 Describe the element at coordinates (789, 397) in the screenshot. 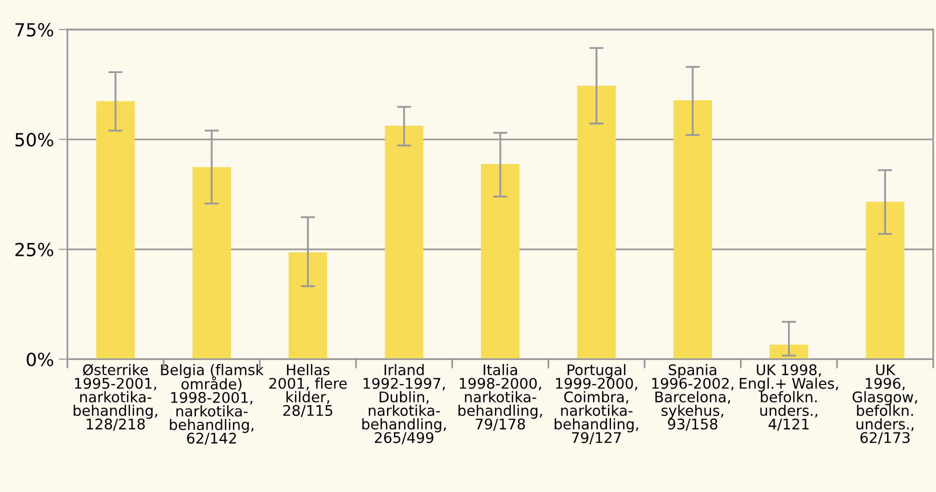

I see `x-tick-label: UK 1998, Engl.+ Wales, befolkn. unders., 4/121` at that location.